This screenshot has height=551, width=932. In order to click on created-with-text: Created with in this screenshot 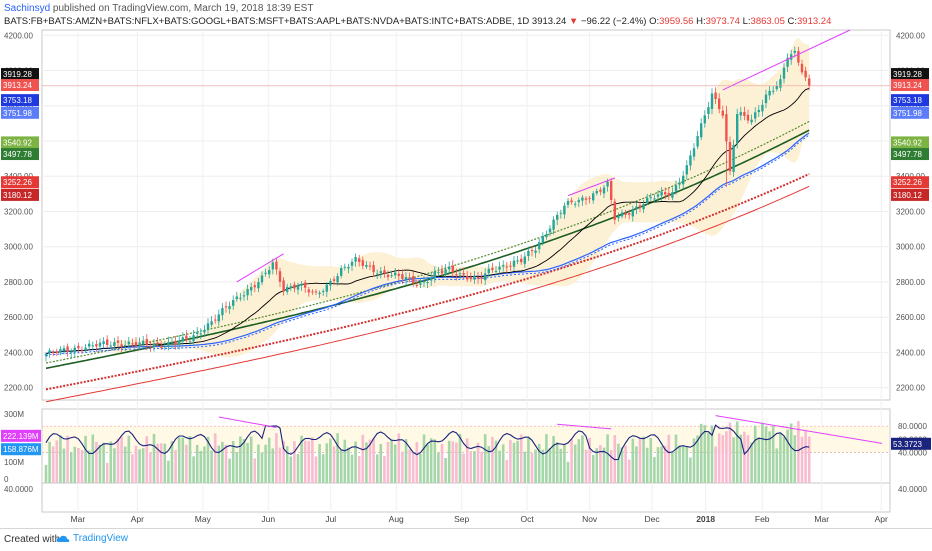, I will do `click(32, 539)`.